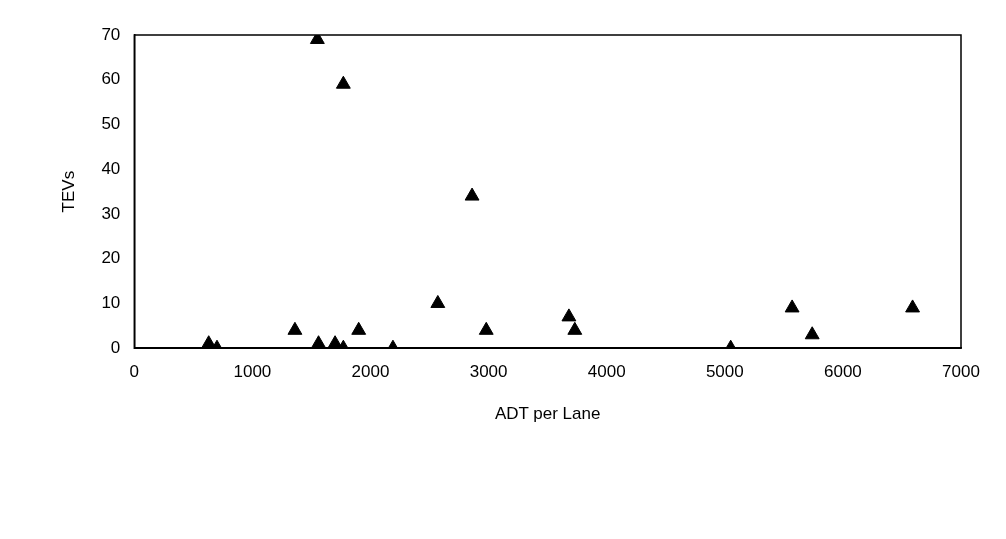  Describe the element at coordinates (134, 372) in the screenshot. I see `x-tick-label: 0` at that location.